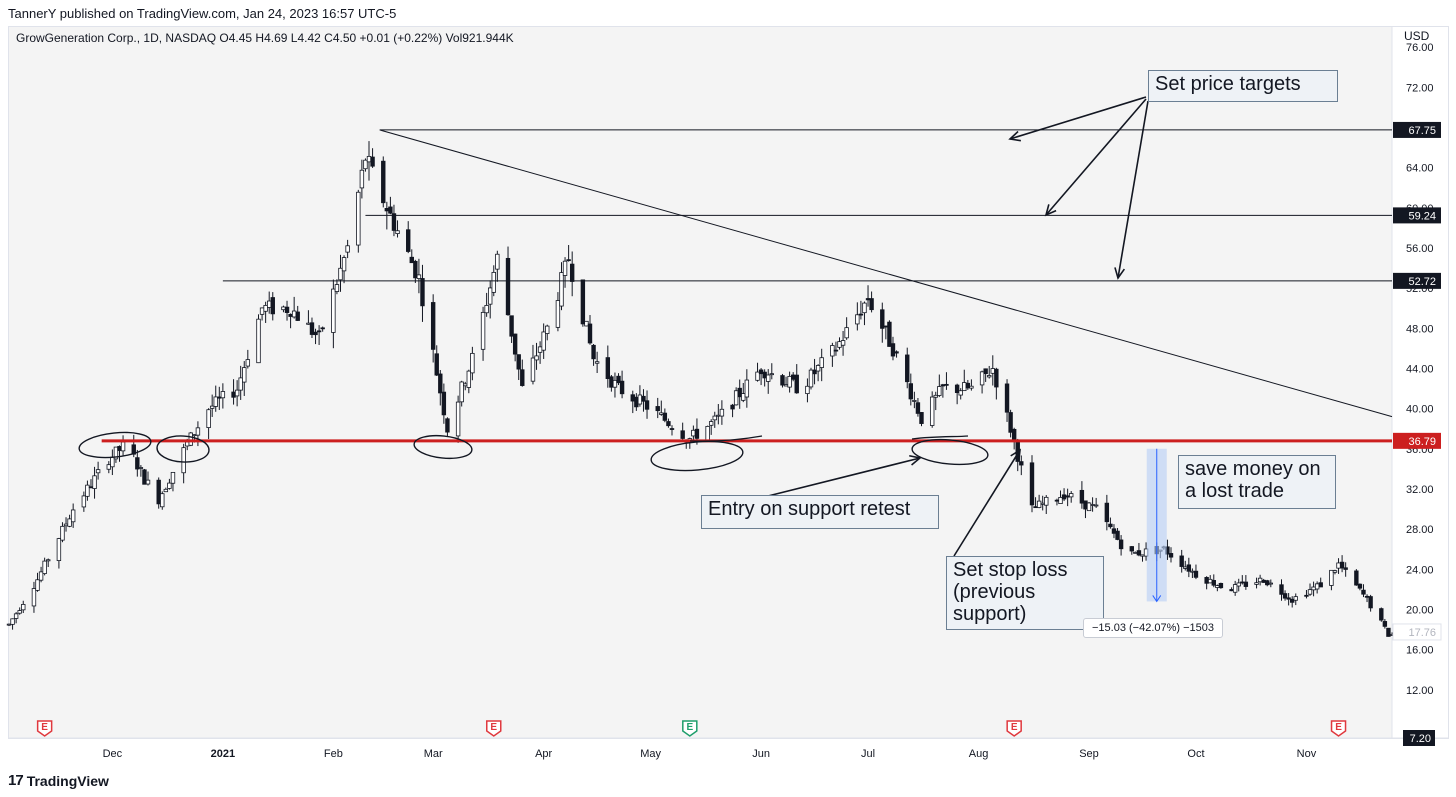 The image size is (1456, 797). I want to click on annotation-entry: Entry on support retest, so click(820, 512).